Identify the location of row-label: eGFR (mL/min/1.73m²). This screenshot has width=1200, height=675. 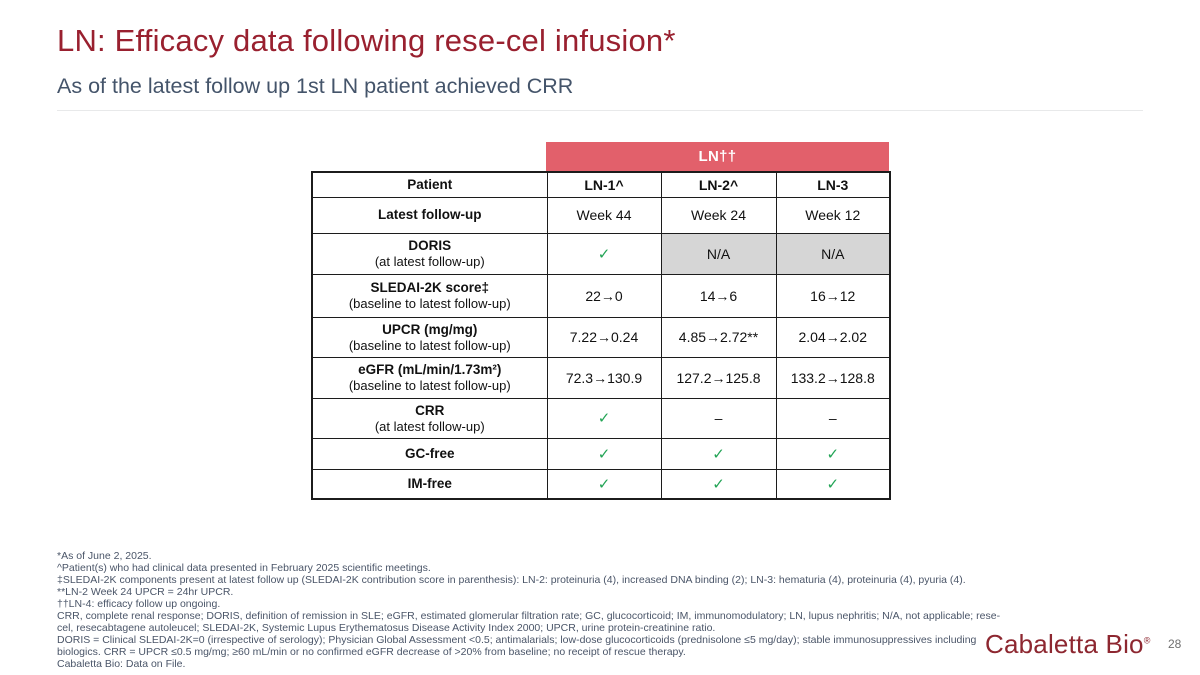
(430, 369).